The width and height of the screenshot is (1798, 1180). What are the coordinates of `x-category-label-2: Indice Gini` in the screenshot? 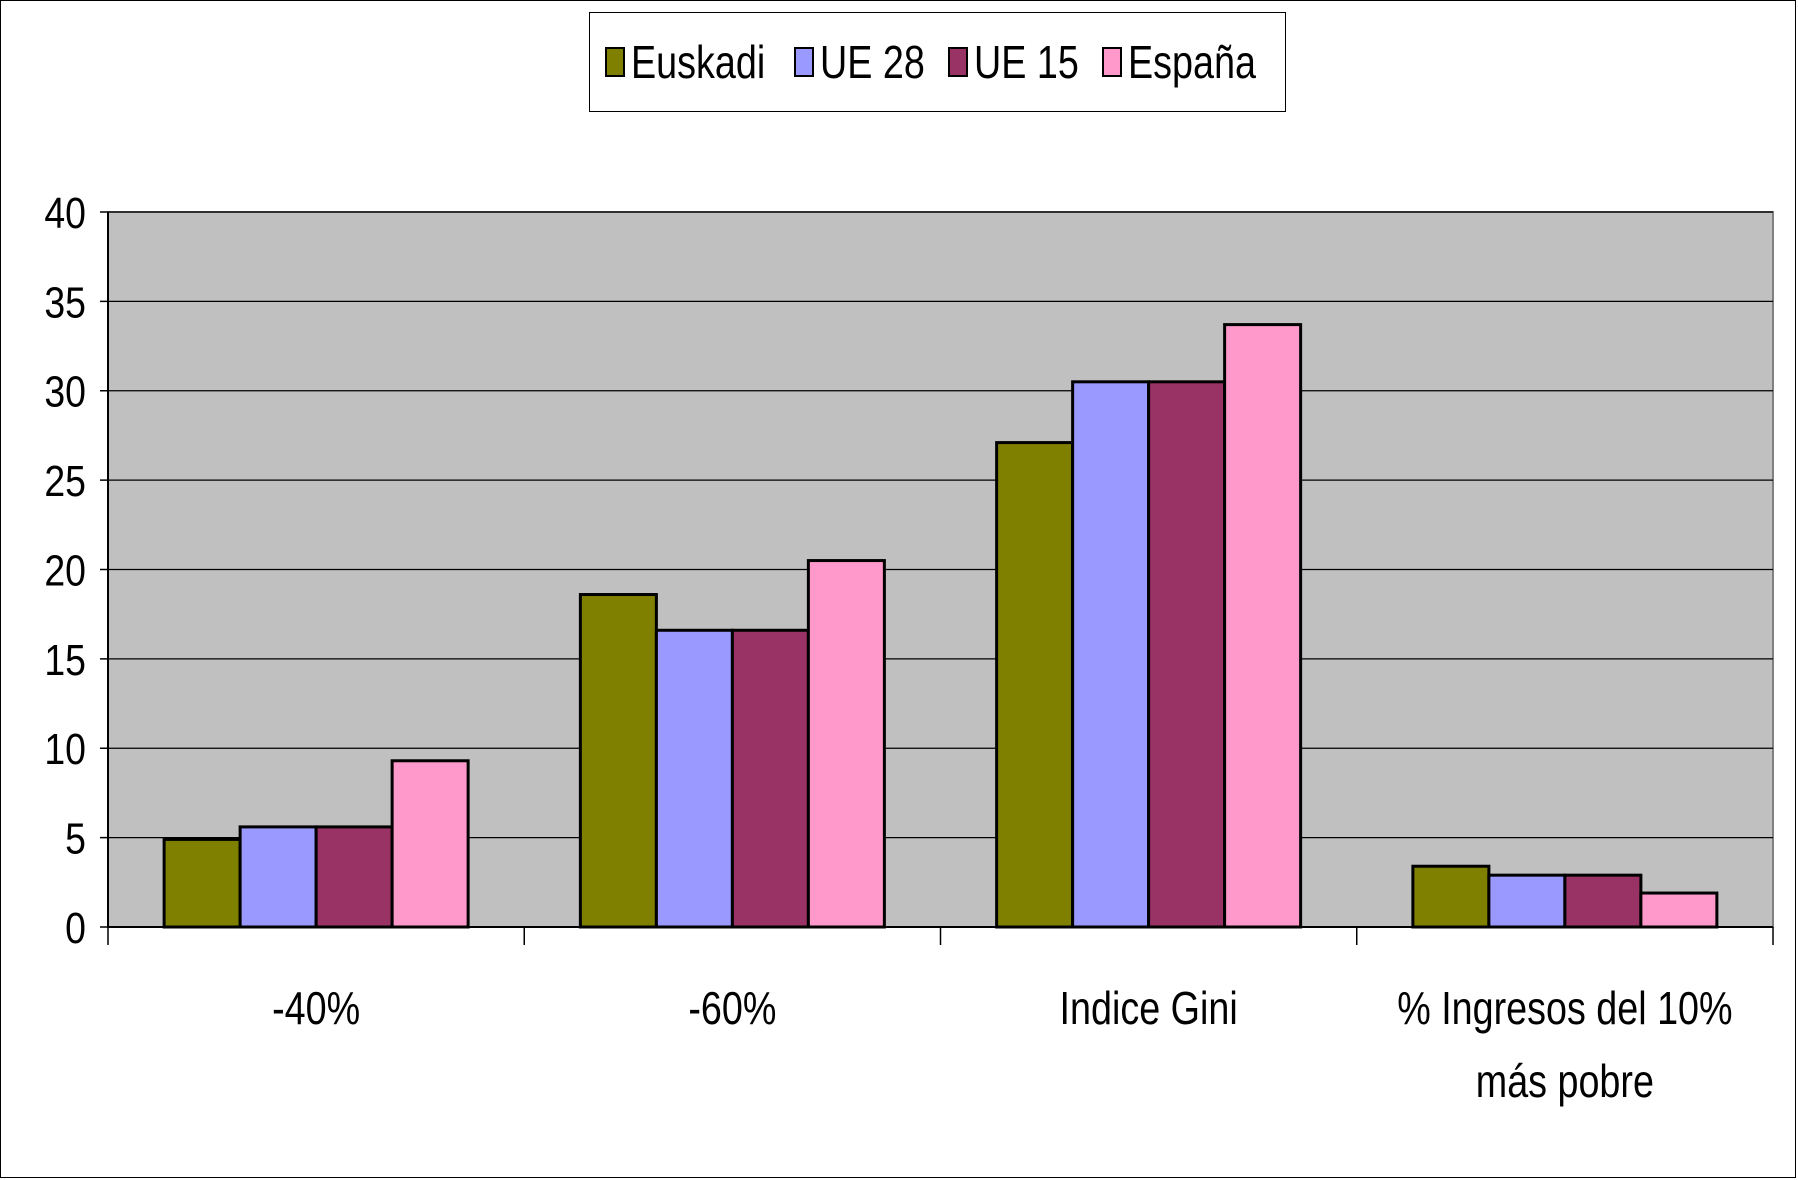 It's located at (1149, 1007).